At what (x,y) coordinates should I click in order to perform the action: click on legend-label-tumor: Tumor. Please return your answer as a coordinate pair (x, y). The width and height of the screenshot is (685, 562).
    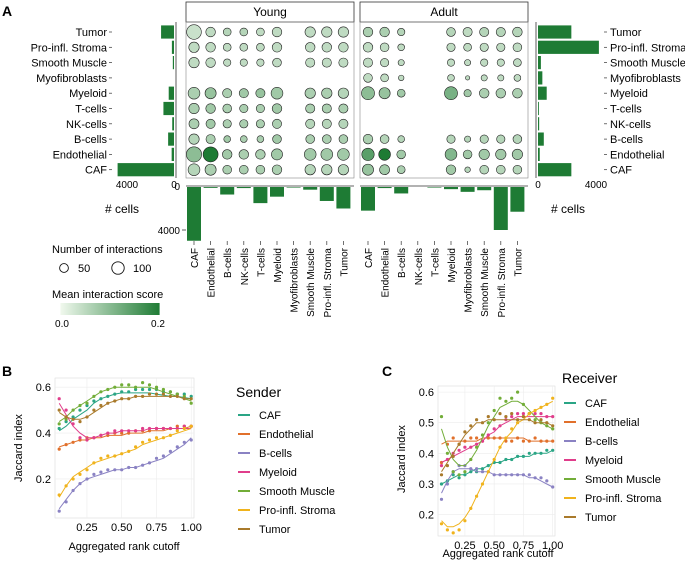
    Looking at the image, I should click on (275, 530).